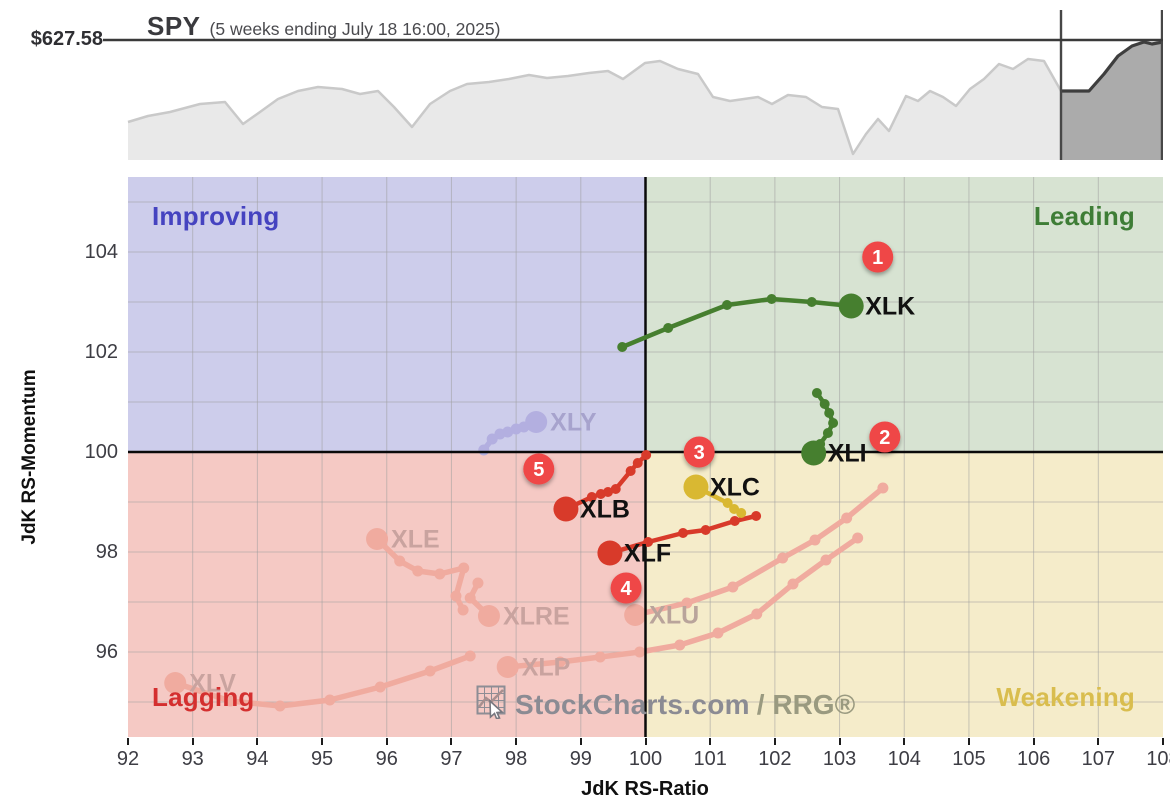 The height and width of the screenshot is (810, 1170). What do you see at coordinates (546, 668) in the screenshot?
I see `symbol-label-xlp: XLP` at bounding box center [546, 668].